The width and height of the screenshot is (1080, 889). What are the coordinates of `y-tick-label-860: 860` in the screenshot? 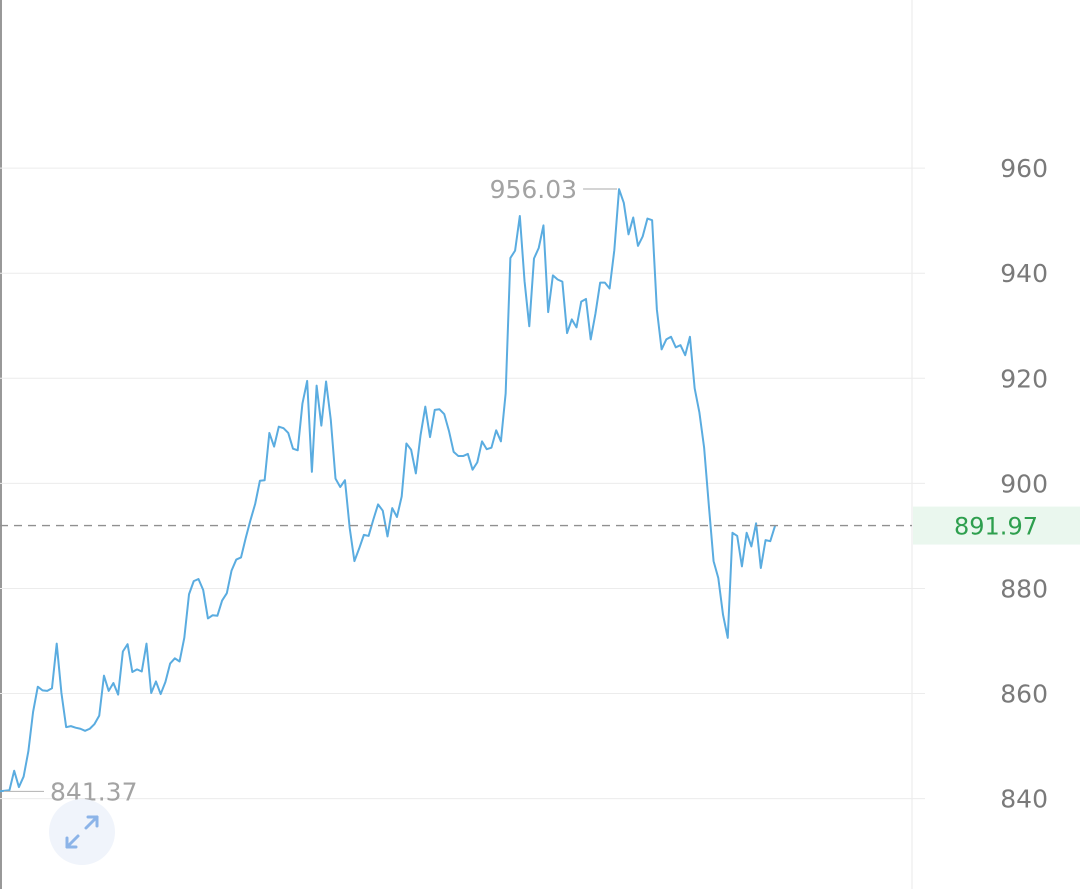 It's located at (1024, 694).